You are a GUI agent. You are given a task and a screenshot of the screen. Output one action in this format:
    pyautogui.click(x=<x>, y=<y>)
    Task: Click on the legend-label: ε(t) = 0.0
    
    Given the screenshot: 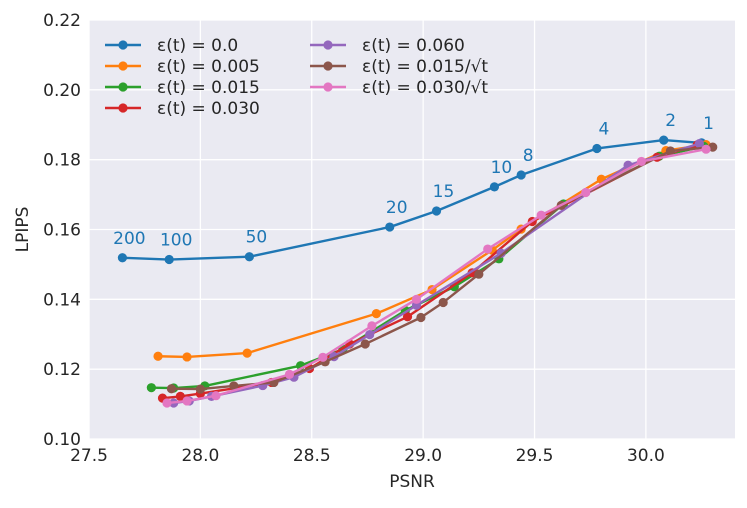 What is the action you would take?
    pyautogui.click(x=197, y=46)
    